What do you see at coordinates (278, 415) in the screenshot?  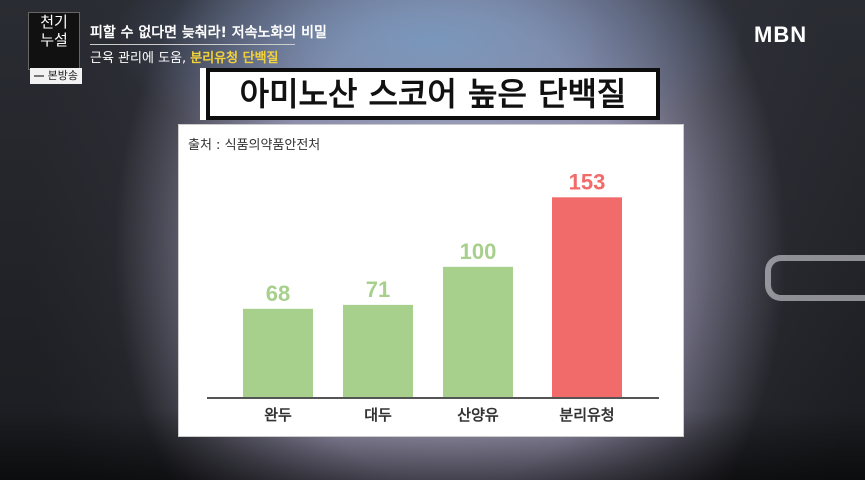 I see `x-tick-label-1: 완두` at bounding box center [278, 415].